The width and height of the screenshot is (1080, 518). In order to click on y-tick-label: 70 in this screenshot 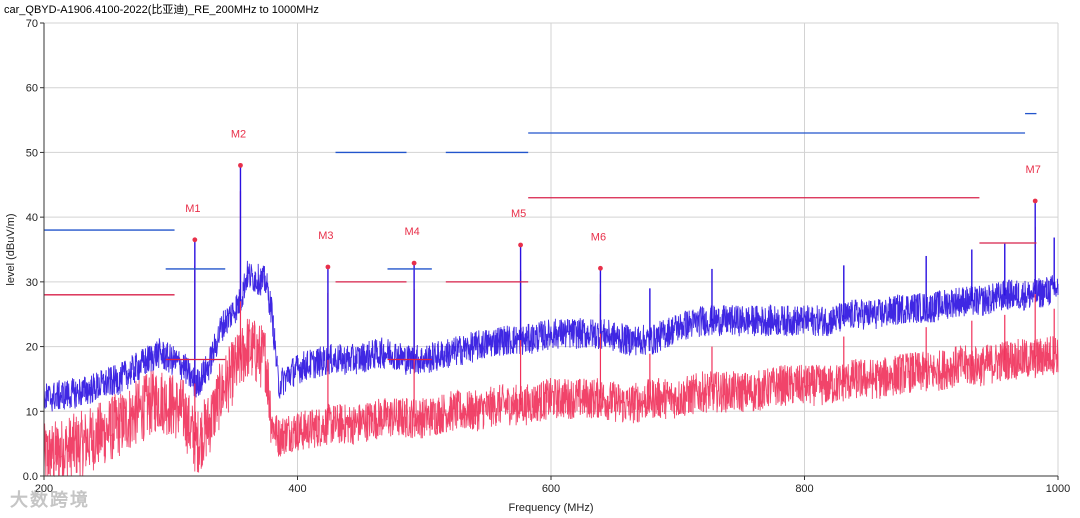, I will do `click(32, 24)`.